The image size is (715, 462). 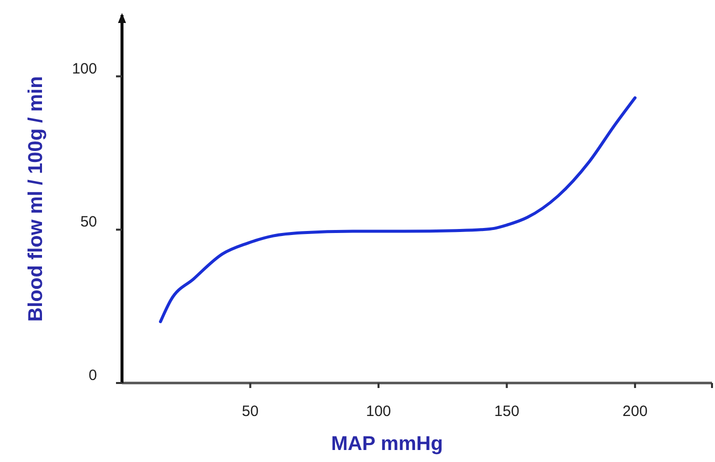 I want to click on x-tick-label: 50, so click(x=250, y=411).